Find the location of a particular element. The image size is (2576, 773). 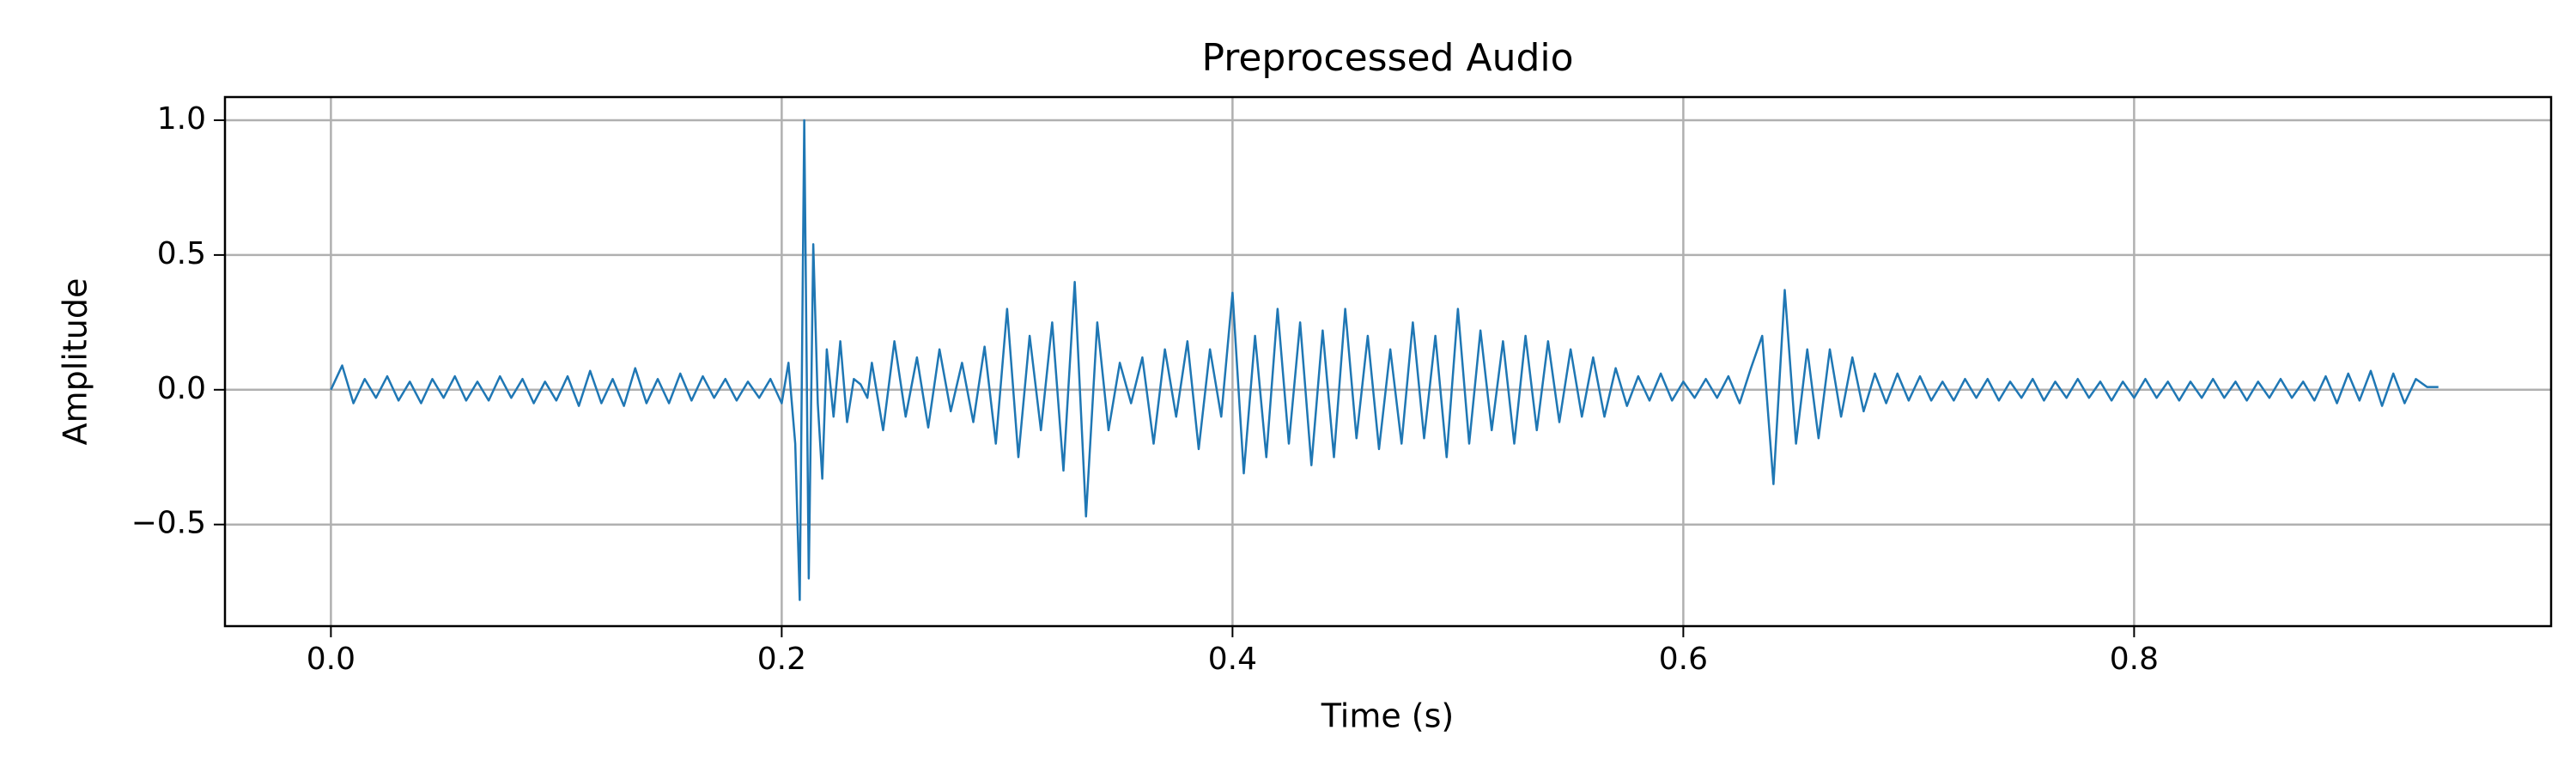

y-tick-label: 0.5 is located at coordinates (181, 253).